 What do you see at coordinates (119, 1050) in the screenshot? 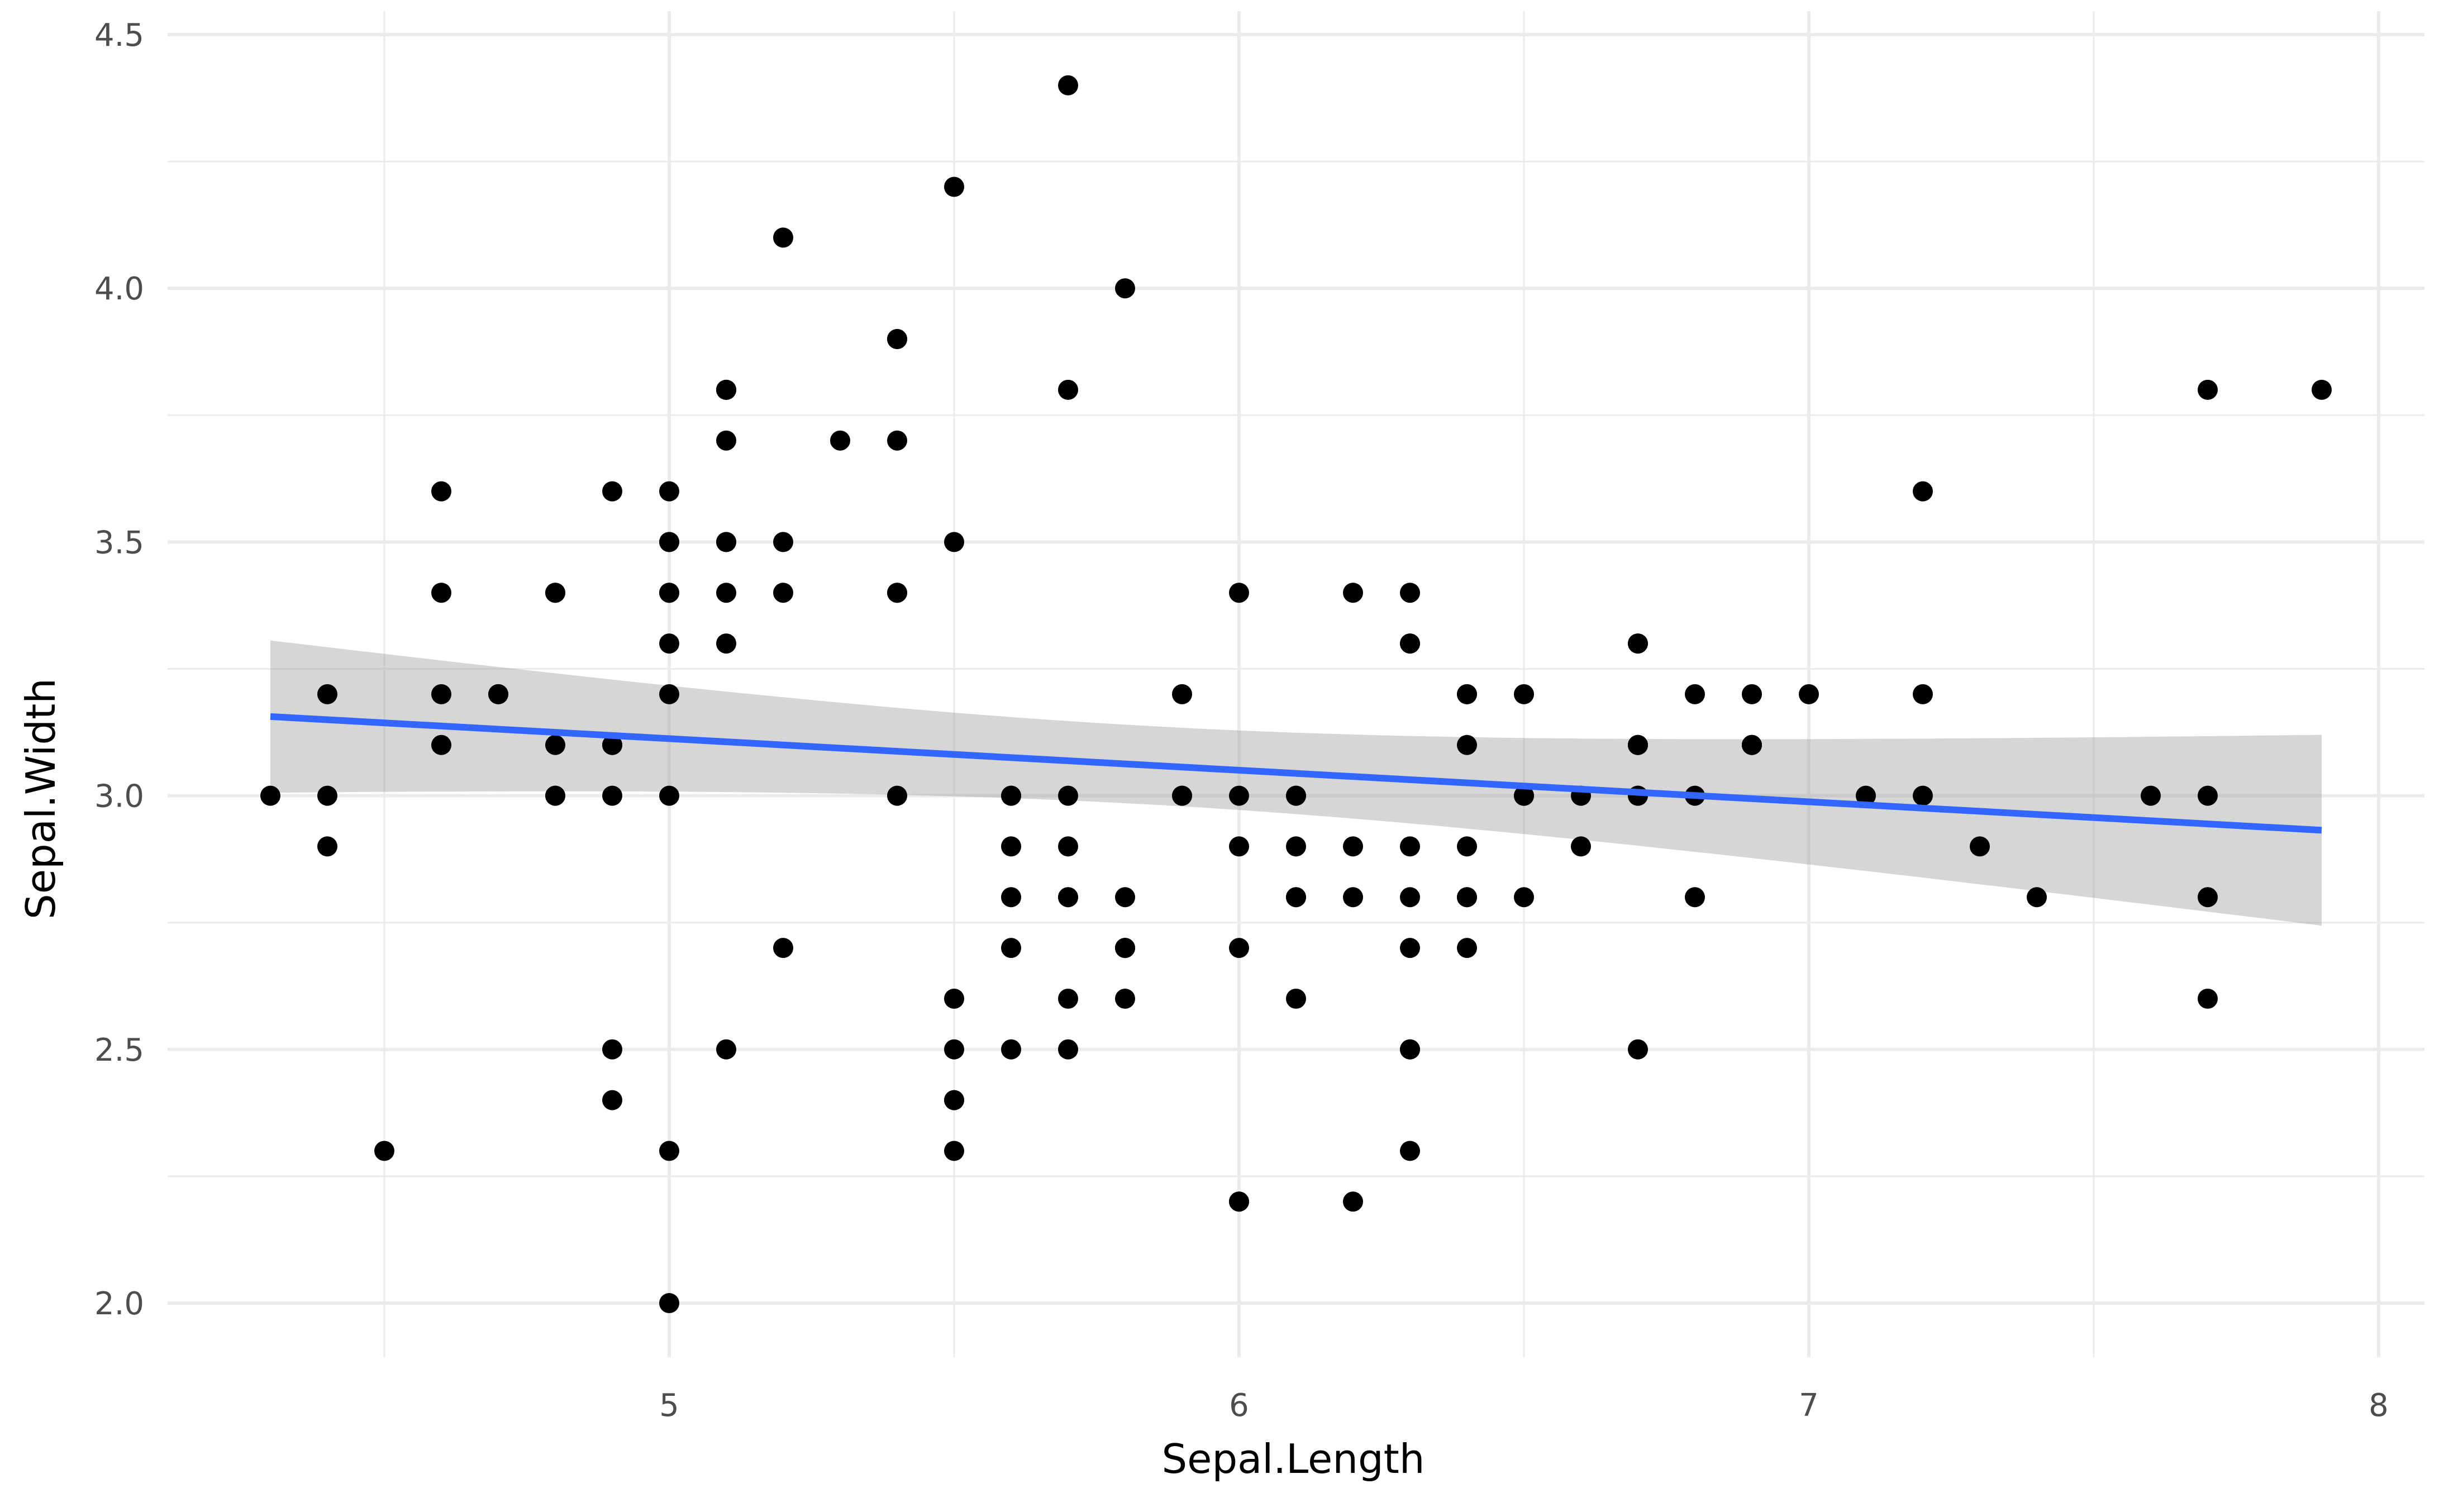
I see `y-tick-label: 2.5` at bounding box center [119, 1050].